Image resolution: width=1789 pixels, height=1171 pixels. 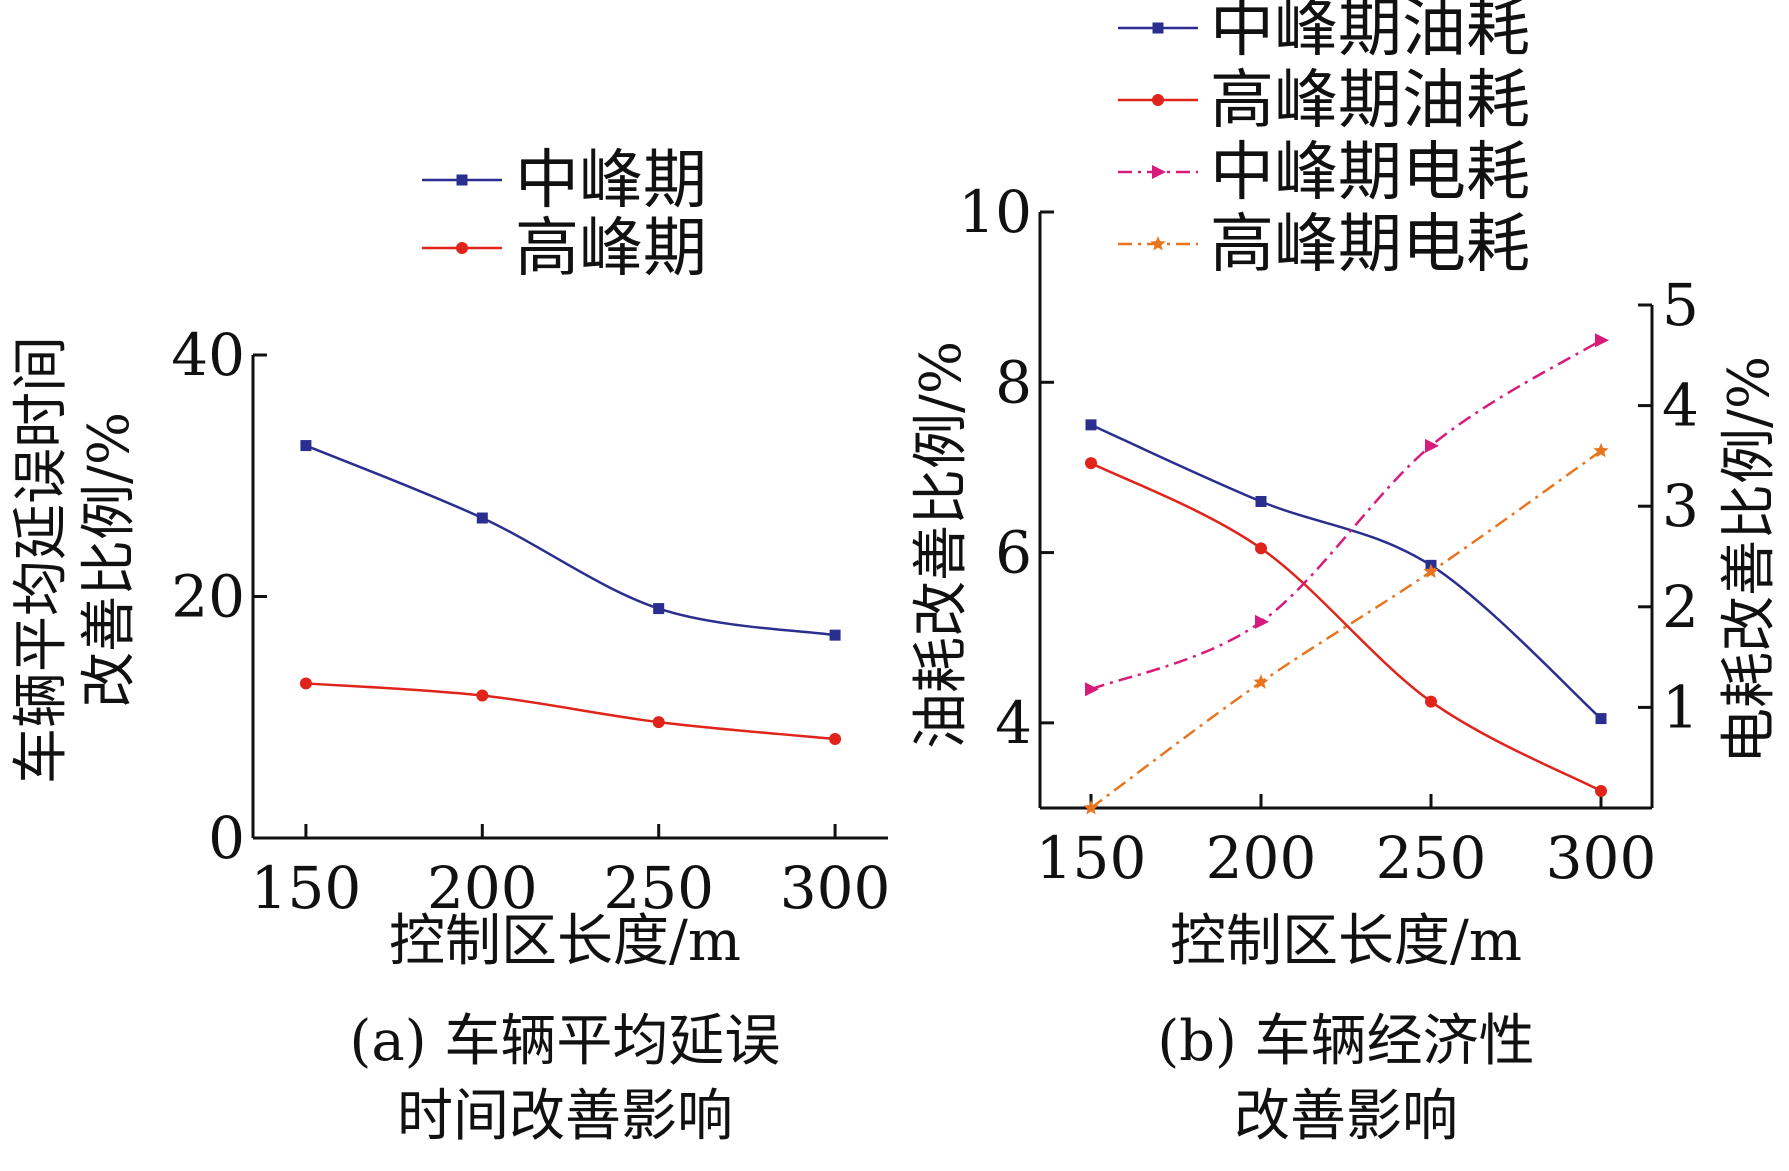 I want to click on chart-a-xtick-label: 250, so click(x=658, y=888).